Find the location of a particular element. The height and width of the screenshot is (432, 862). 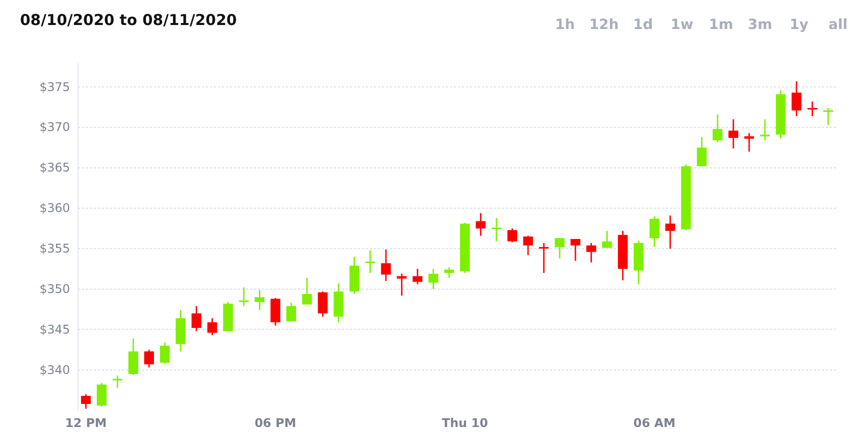

y-tick-label: $375 is located at coordinates (54, 87).